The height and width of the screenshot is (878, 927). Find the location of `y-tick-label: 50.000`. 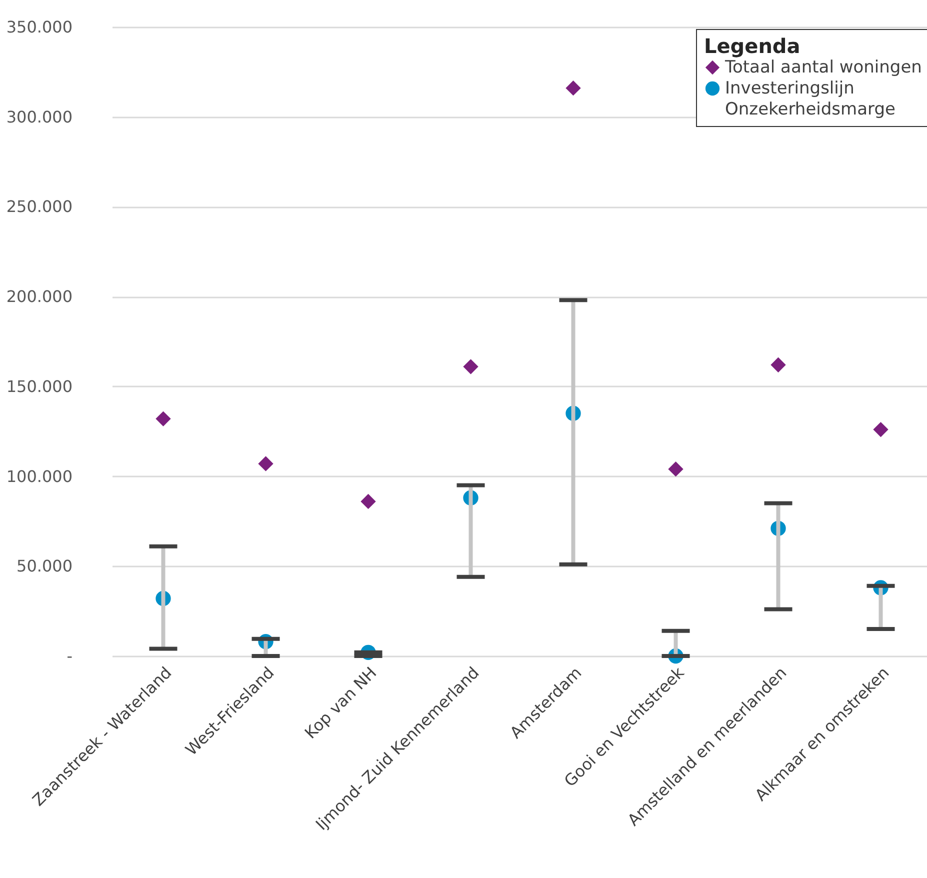

y-tick-label: 50.000 is located at coordinates (44, 566).